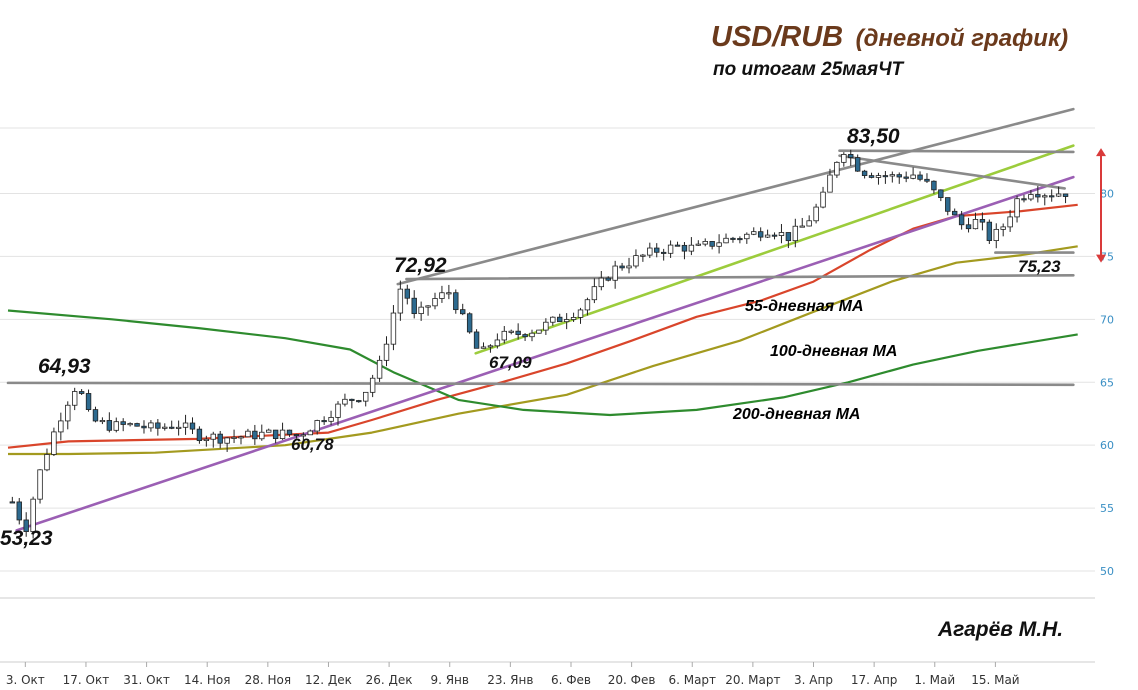  I want to click on y-tick-label: 60, so click(1107, 445).